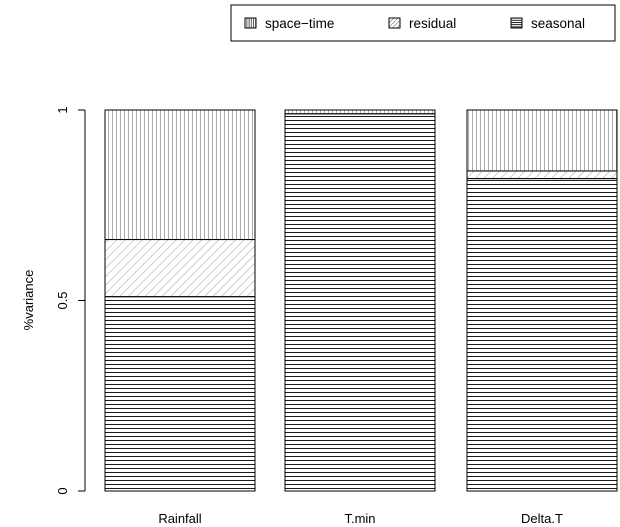  I want to click on x-tick-label: Rainfall, so click(179, 518).